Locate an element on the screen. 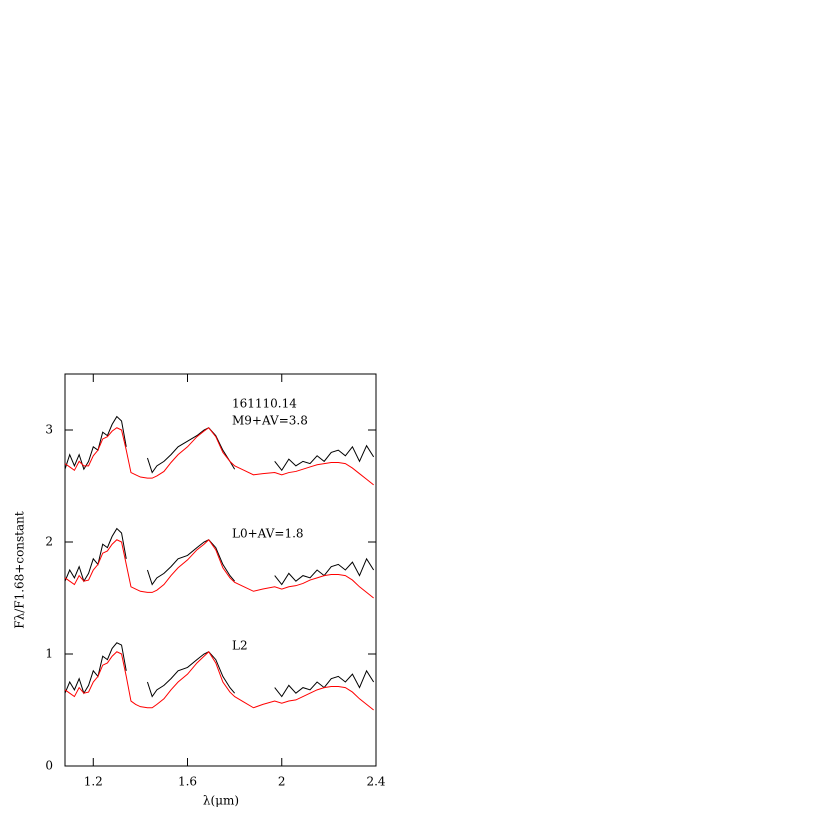  annotation: 161110.14 is located at coordinates (264, 404).